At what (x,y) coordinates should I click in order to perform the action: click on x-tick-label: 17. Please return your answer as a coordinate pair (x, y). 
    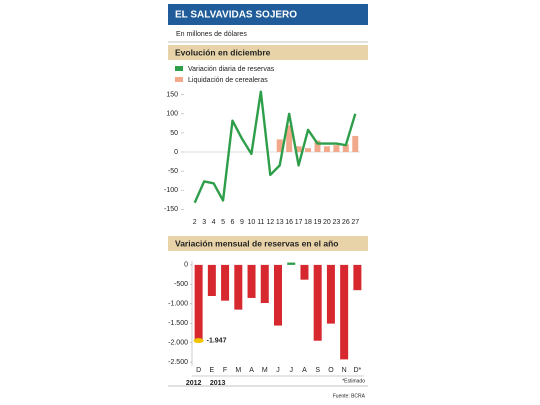
    Looking at the image, I should click on (299, 222).